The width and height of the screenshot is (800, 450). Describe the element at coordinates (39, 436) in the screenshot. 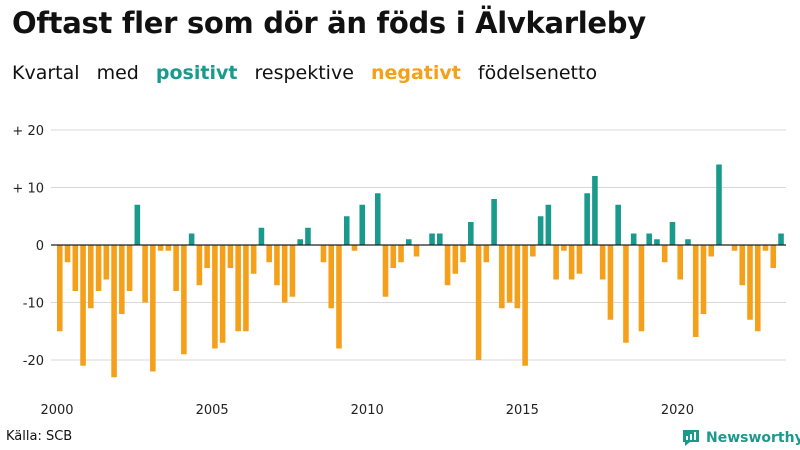

I see `source-note: Källa: SCB` at that location.